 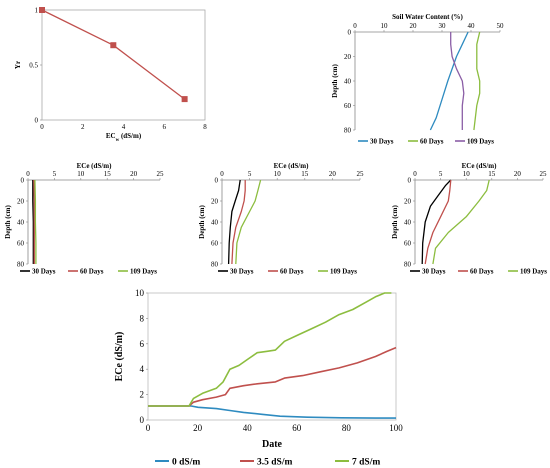 I want to click on y-tick-label: 0.5, so click(x=33, y=66).